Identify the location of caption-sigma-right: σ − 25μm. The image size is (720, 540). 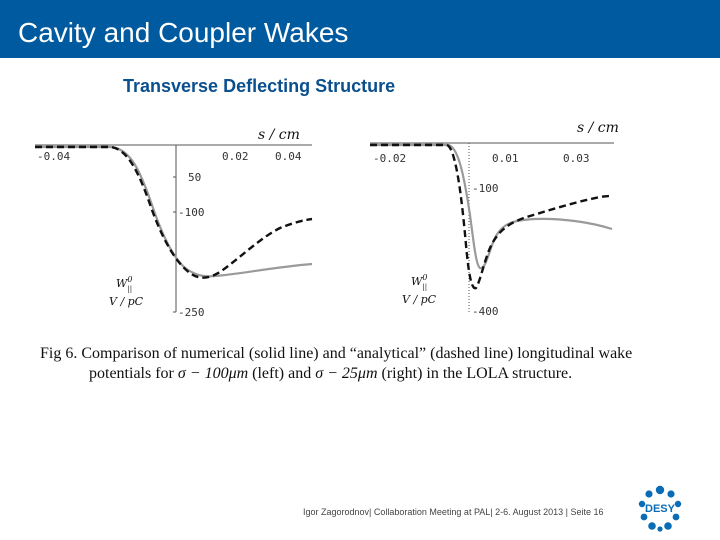
(346, 373).